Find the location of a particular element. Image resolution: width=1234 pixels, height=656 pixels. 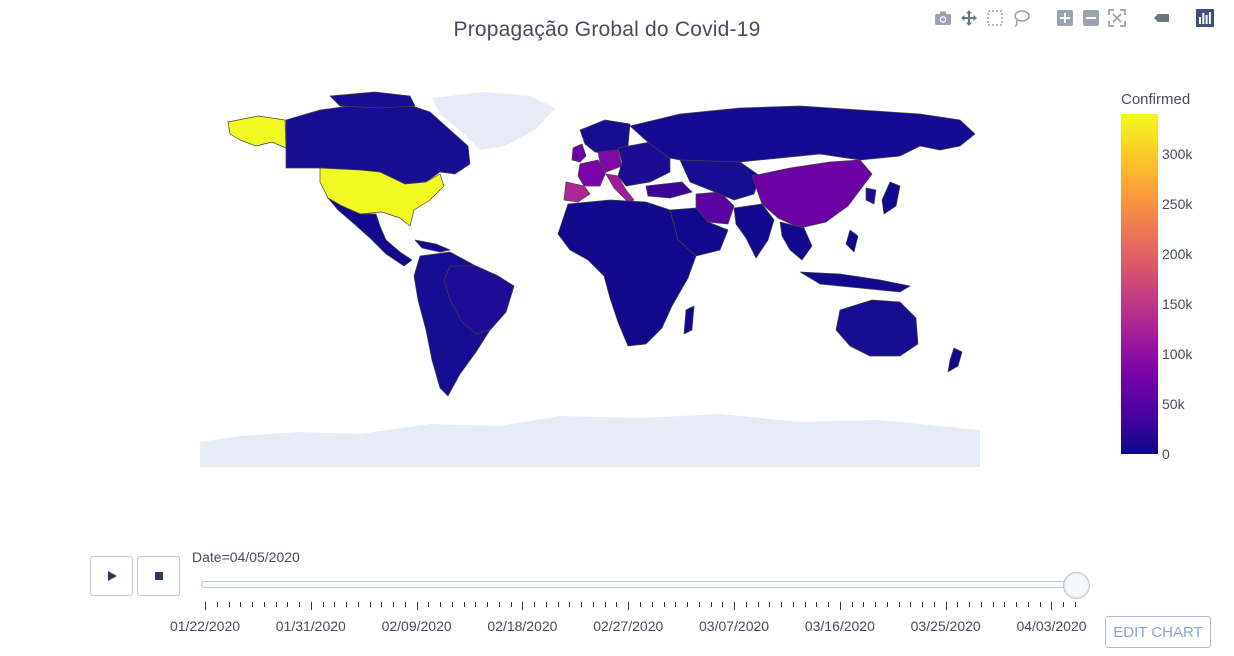

philippines is located at coordinates (852, 241).